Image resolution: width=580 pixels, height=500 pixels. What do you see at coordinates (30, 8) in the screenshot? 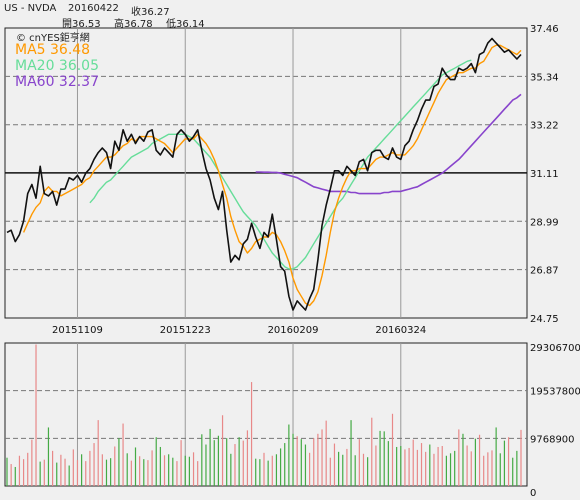
I see `header-symbol: US - NVDA` at bounding box center [30, 8].